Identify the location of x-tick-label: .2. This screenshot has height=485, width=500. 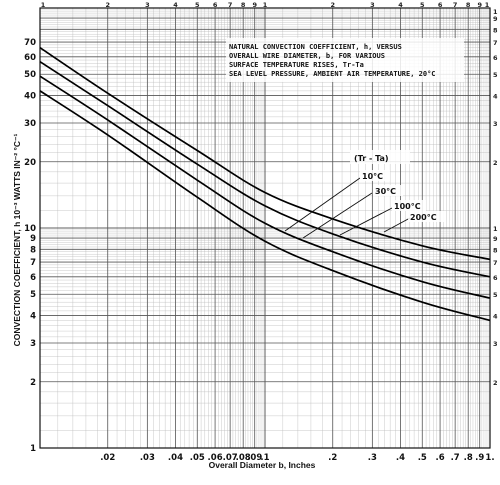
(332, 458).